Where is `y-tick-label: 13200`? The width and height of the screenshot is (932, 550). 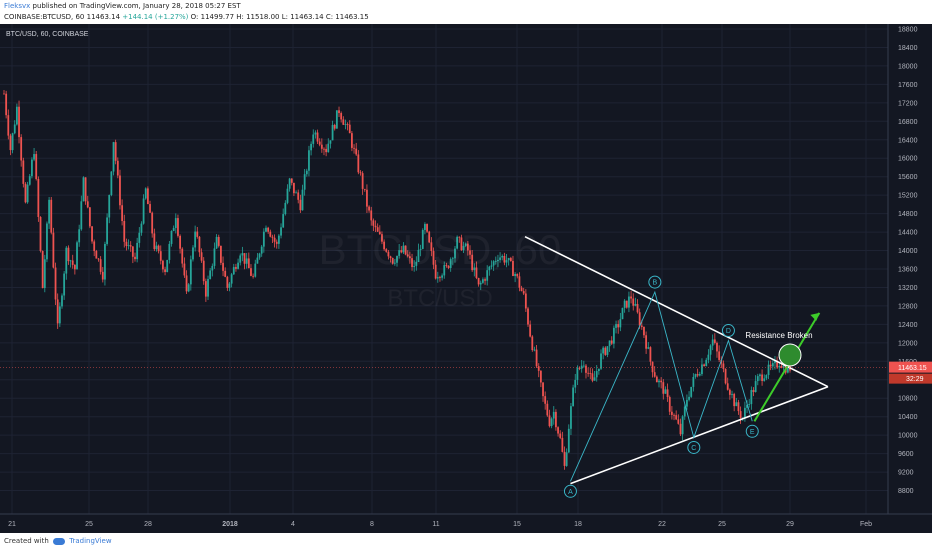 y-tick-label: 13200 is located at coordinates (908, 288).